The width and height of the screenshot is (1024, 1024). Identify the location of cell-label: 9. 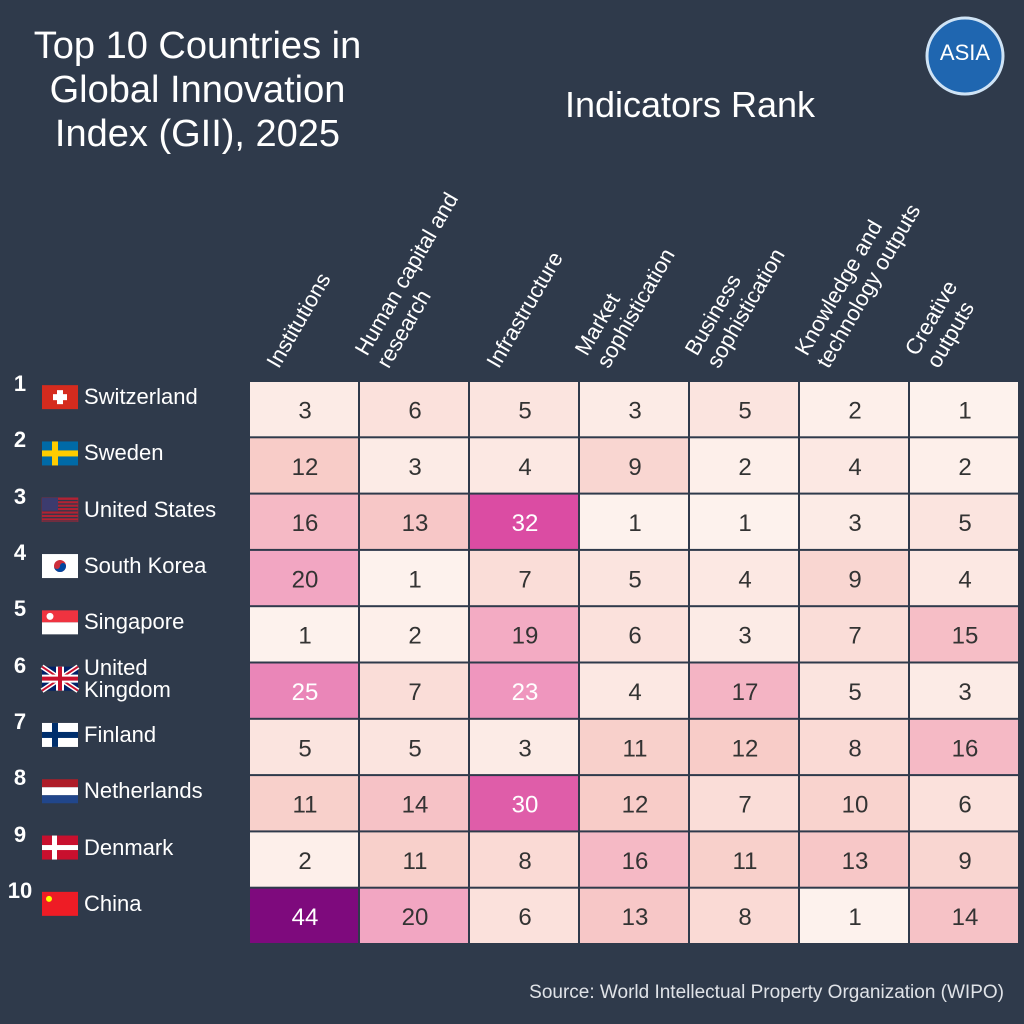
(964, 861).